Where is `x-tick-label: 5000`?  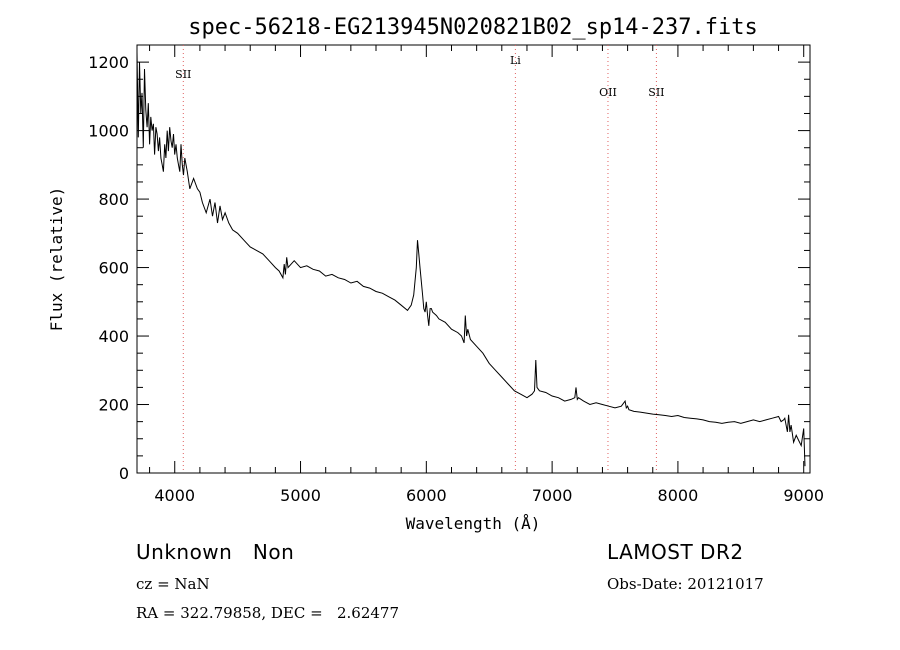 x-tick-label: 5000 is located at coordinates (300, 495).